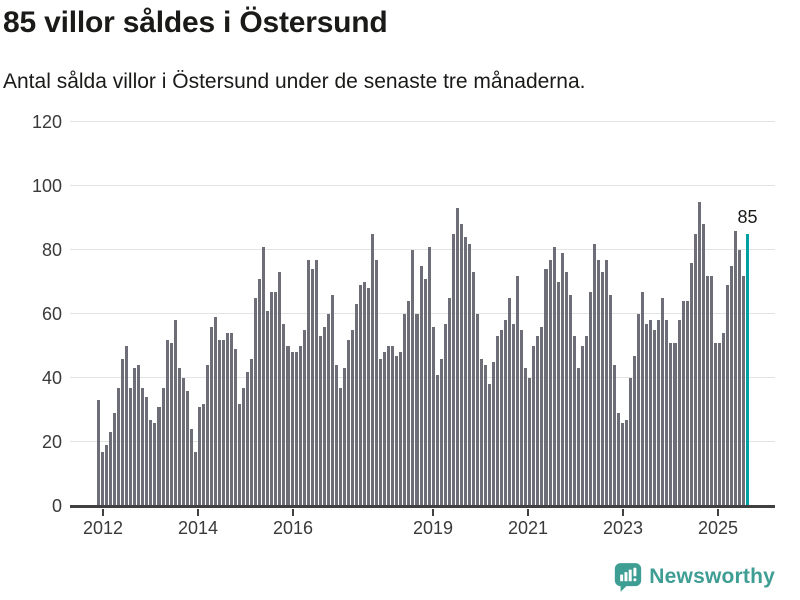  What do you see at coordinates (51, 250) in the screenshot?
I see `y-tick-label: 80` at bounding box center [51, 250].